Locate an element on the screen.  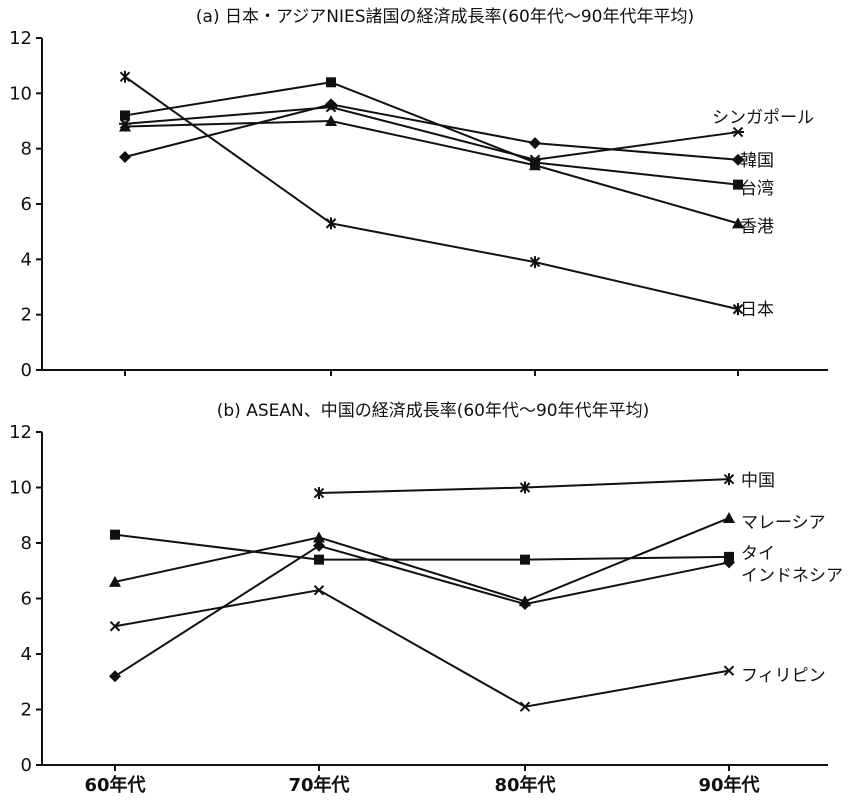
series-label: シンガポール is located at coordinates (763, 118).